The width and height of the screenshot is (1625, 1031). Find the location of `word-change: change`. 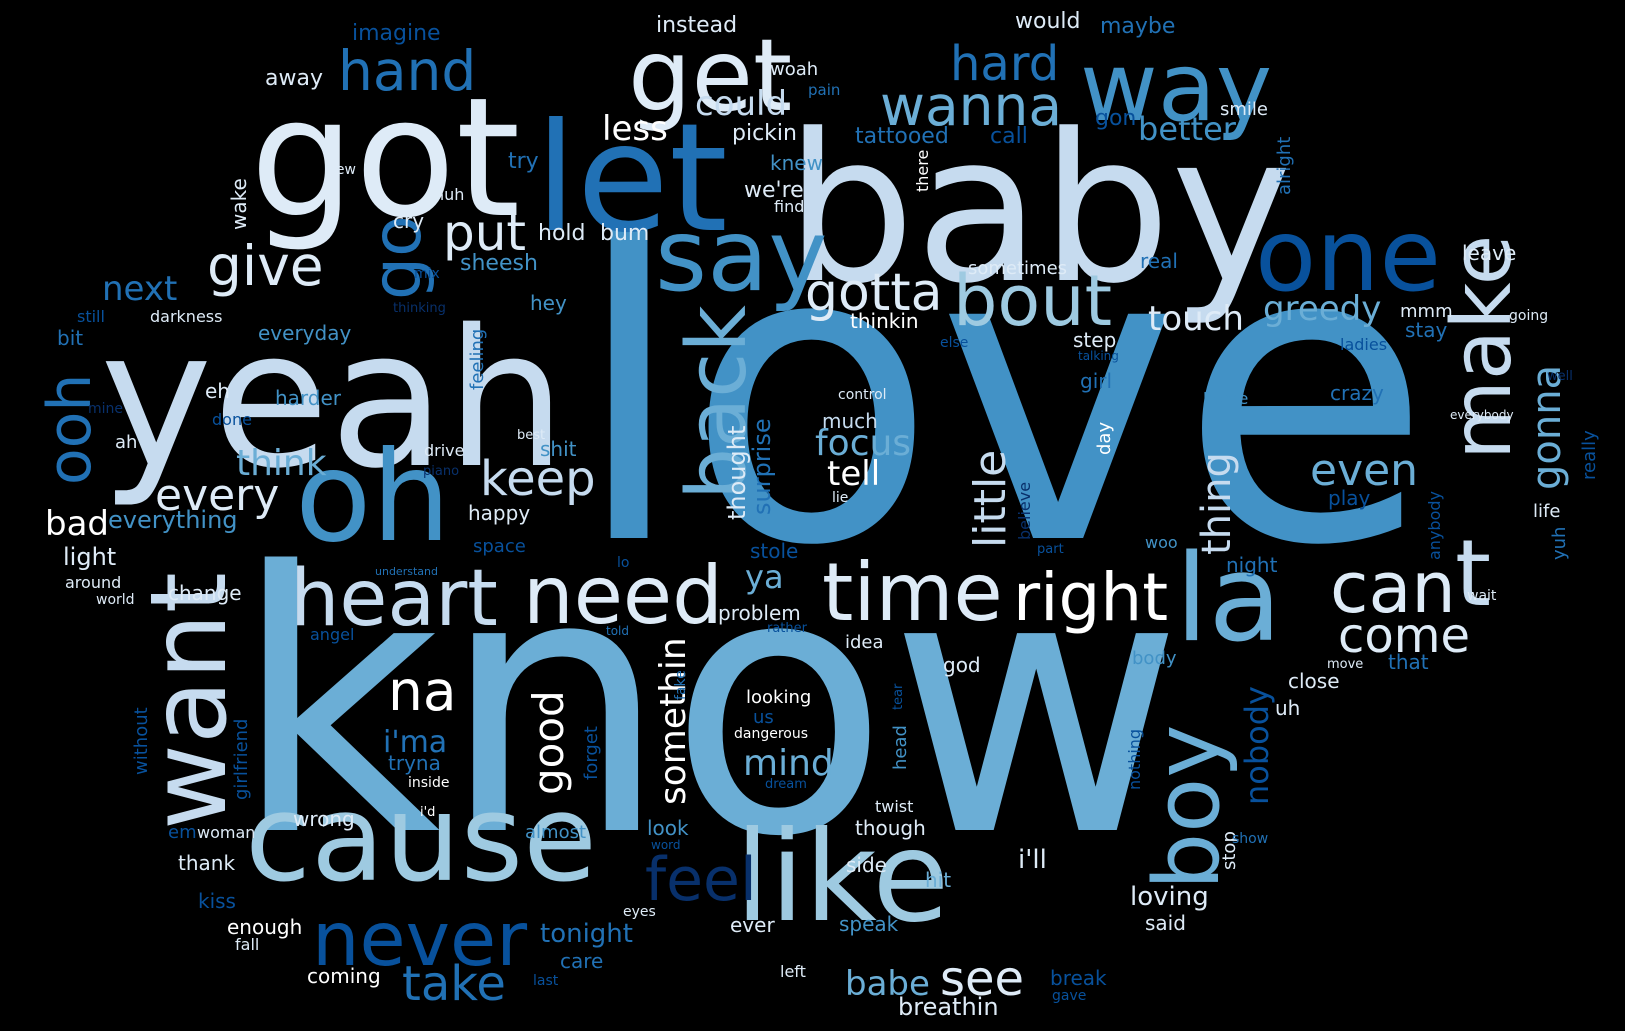

word-change: change is located at coordinates (205, 593).